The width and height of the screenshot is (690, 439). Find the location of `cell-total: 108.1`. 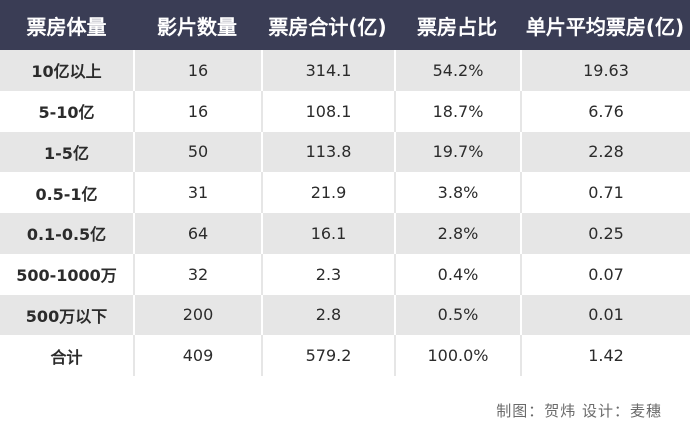

cell-total: 108.1 is located at coordinates (327, 111).